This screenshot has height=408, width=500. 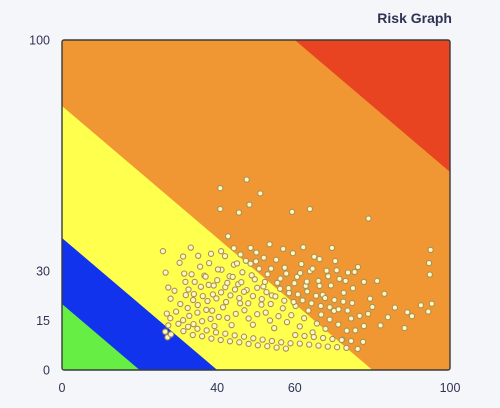 I want to click on zone-green, so click(x=101, y=337).